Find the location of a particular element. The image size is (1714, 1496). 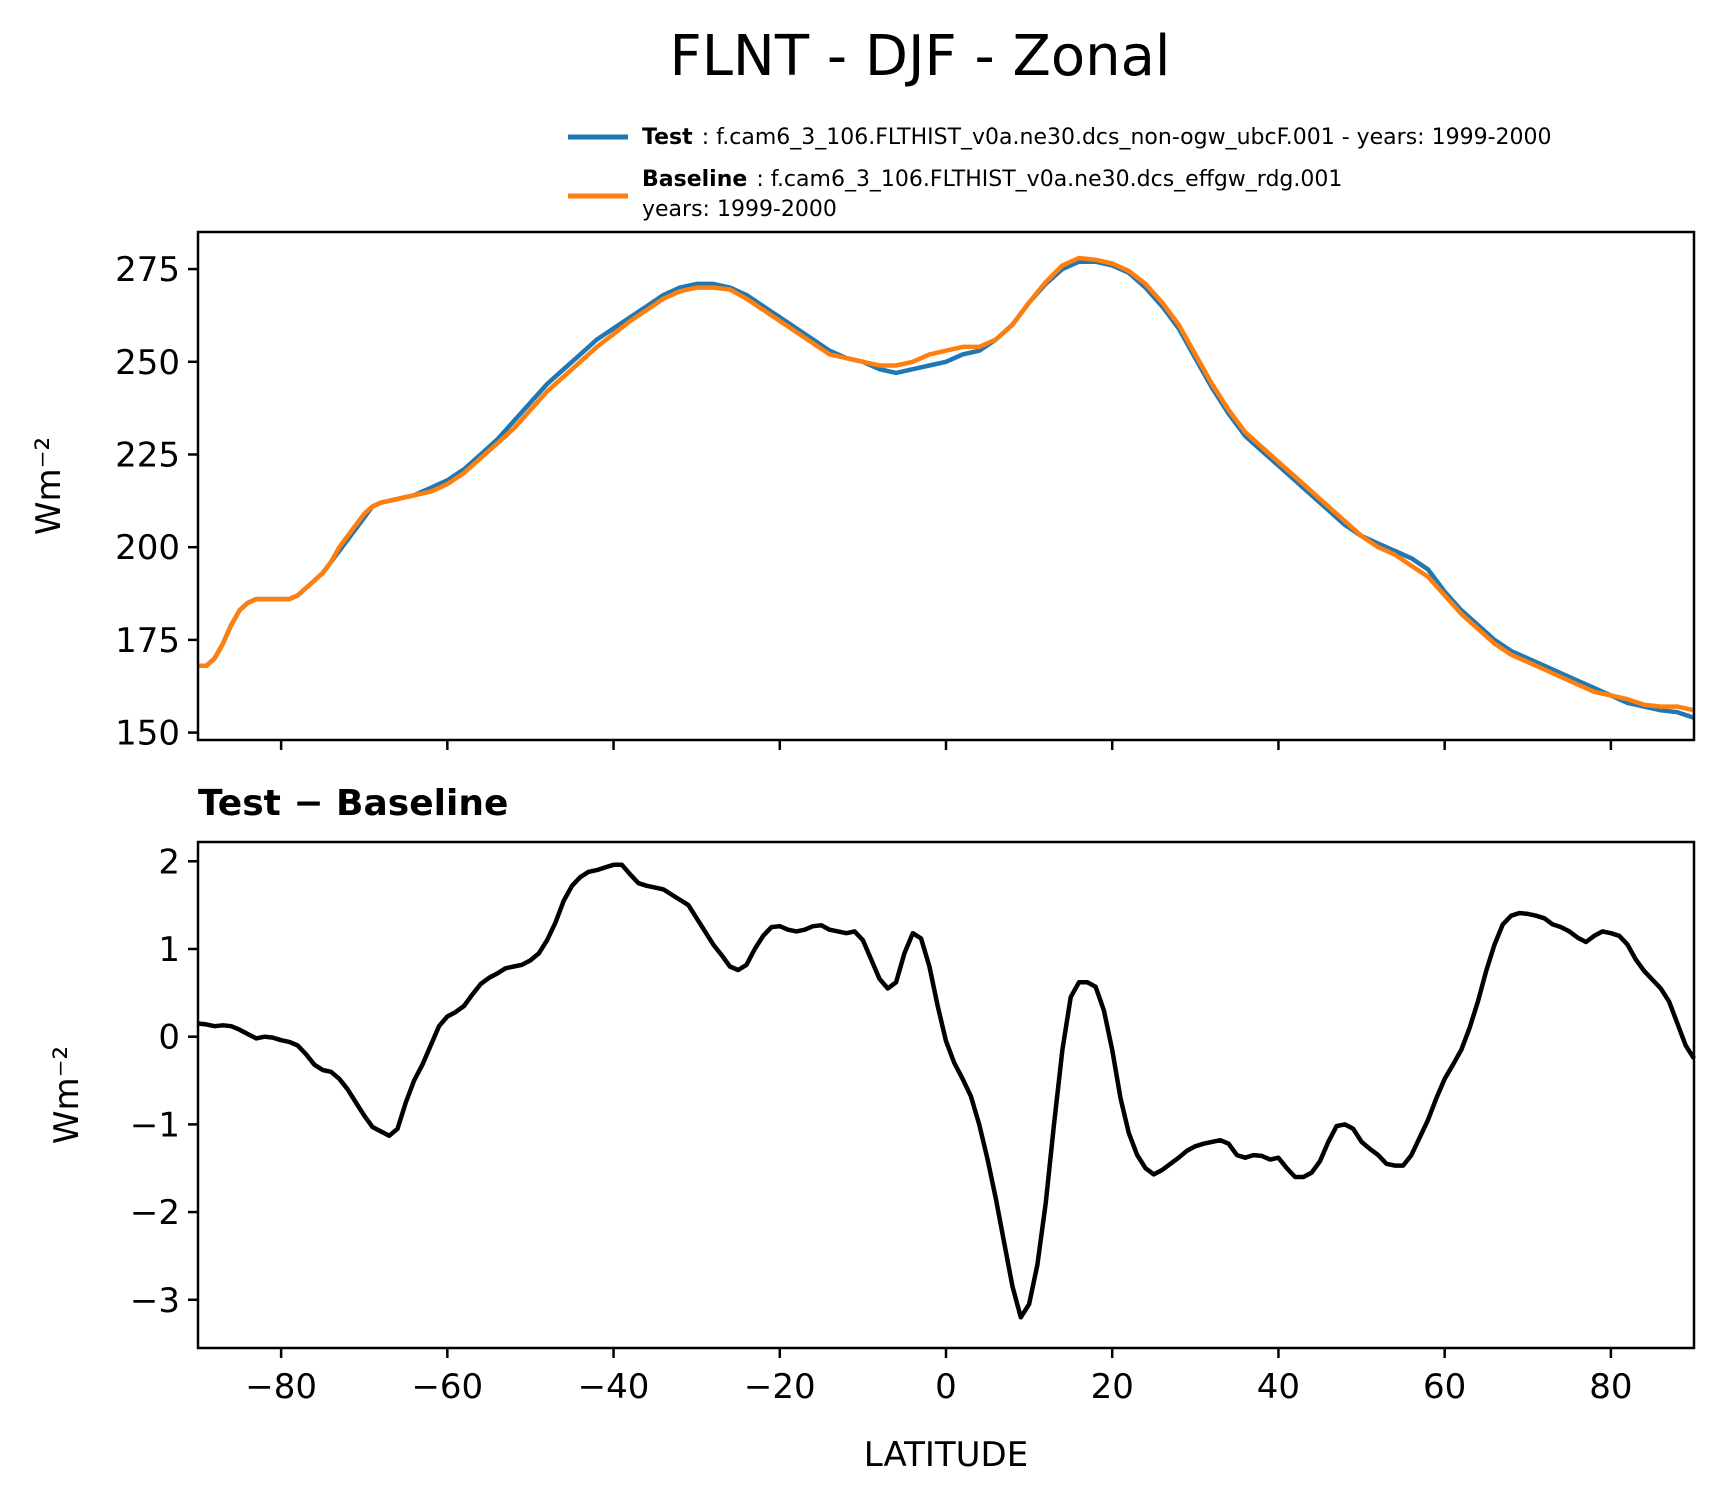

legend-baseline-label: Baseline is located at coordinates (694, 179).